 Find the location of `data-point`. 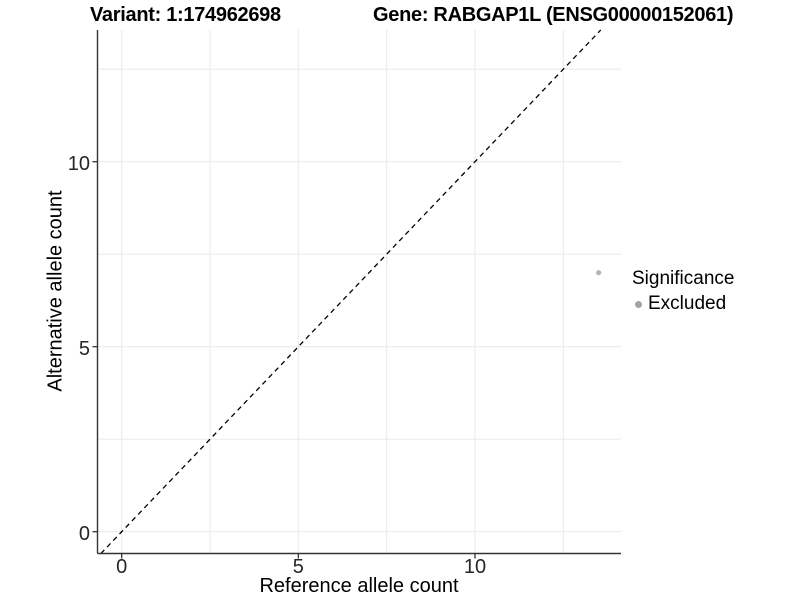

data-point is located at coordinates (599, 273).